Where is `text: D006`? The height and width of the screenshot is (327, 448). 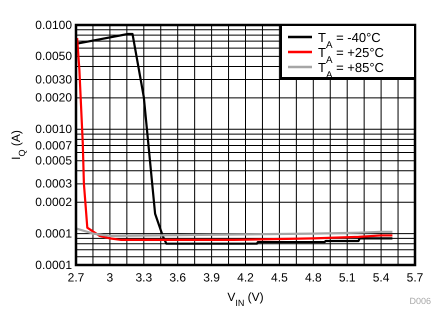 text: D006 is located at coordinates (420, 301).